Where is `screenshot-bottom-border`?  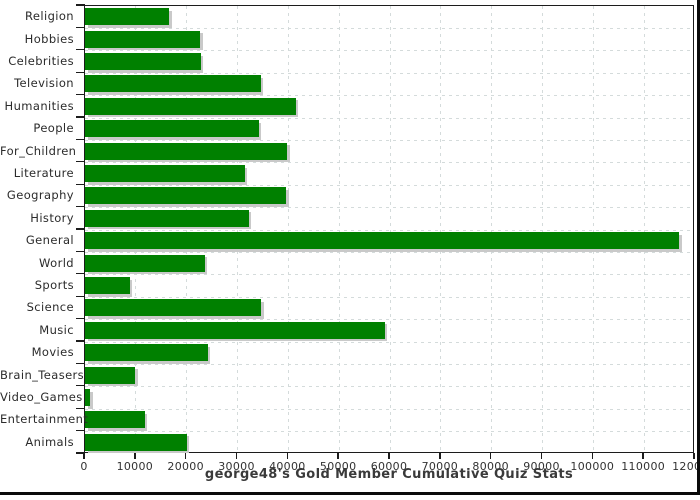 screenshot-bottom-border is located at coordinates (350, 493).